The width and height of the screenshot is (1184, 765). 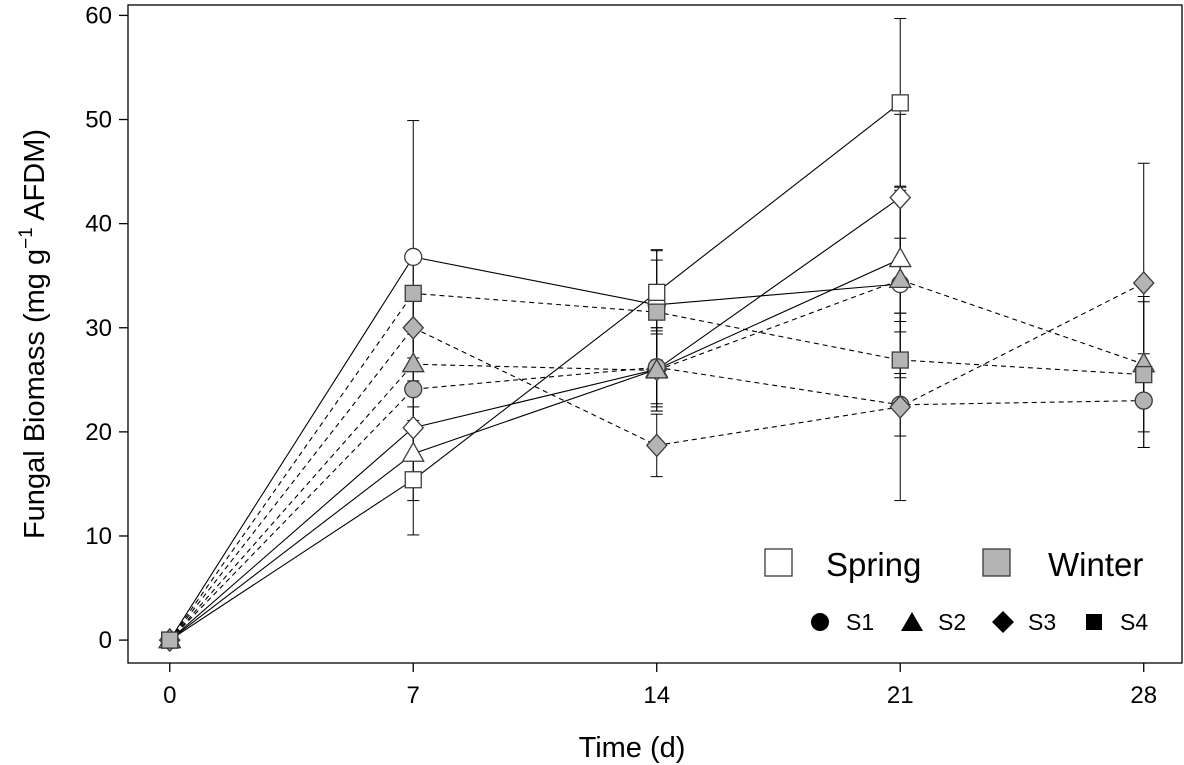 What do you see at coordinates (1094, 622) in the screenshot?
I see `legend-marker-square` at bounding box center [1094, 622].